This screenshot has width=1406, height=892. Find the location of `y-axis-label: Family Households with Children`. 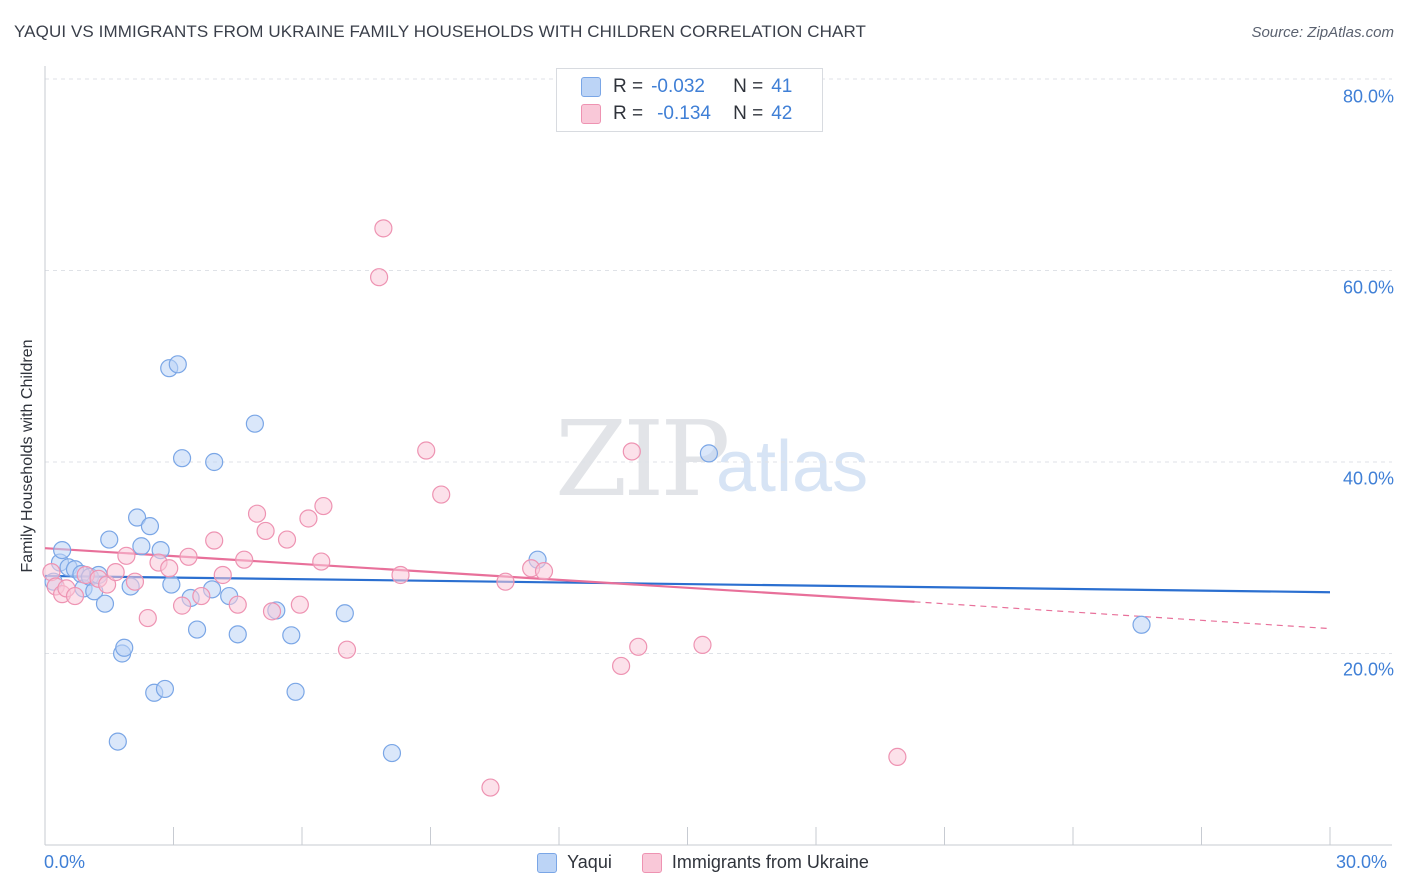

y-axis-label: Family Households with Children is located at coordinates (27, 456).